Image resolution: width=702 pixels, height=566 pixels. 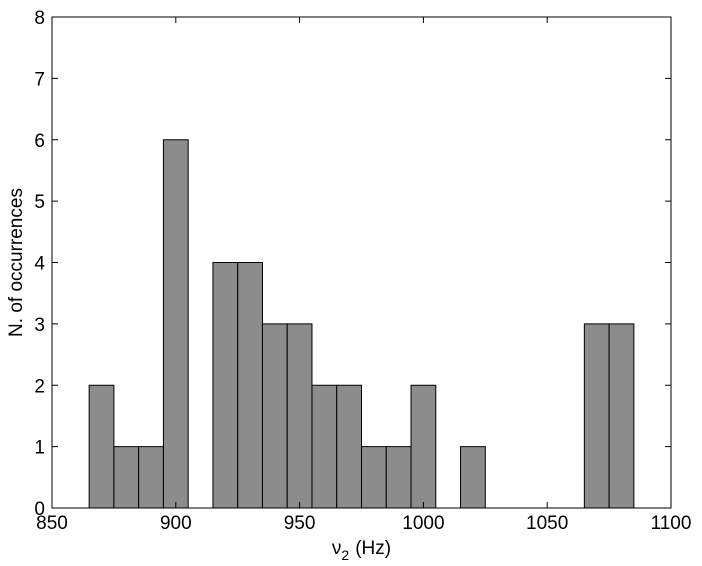 I want to click on x-tick-label: 850, so click(x=52, y=523).